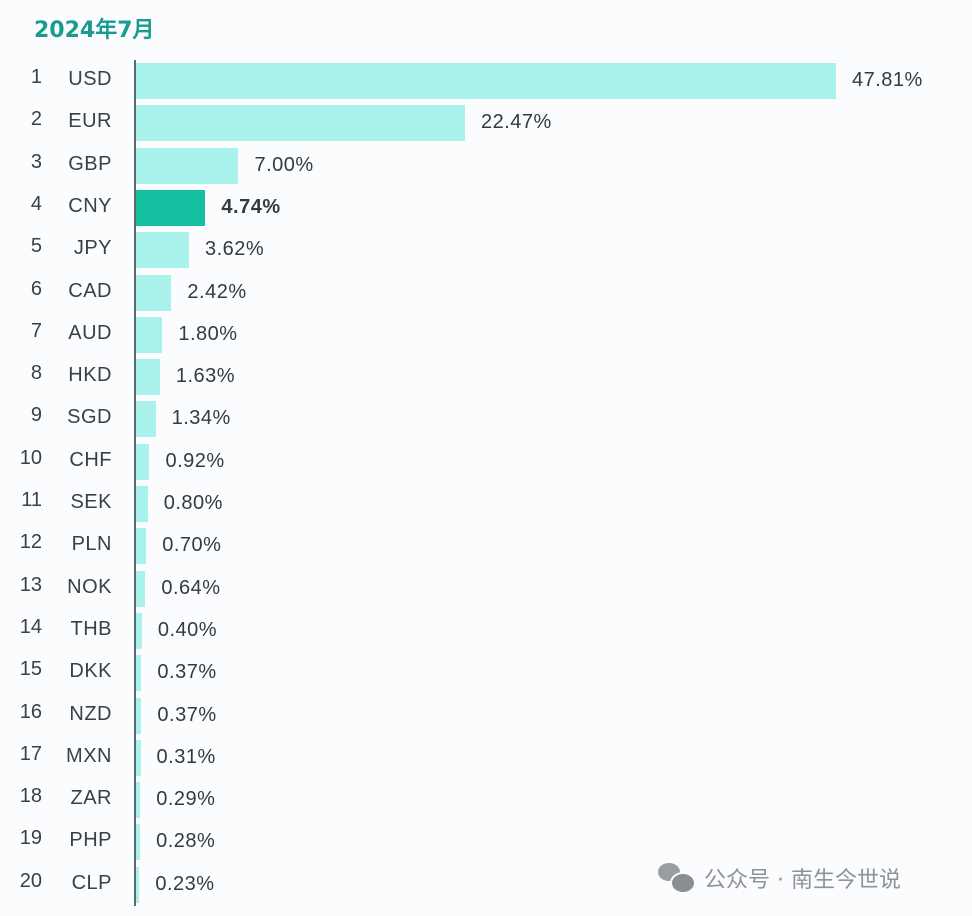 This screenshot has height=916, width=972. What do you see at coordinates (30, 542) in the screenshot?
I see `rank-label: 12` at bounding box center [30, 542].